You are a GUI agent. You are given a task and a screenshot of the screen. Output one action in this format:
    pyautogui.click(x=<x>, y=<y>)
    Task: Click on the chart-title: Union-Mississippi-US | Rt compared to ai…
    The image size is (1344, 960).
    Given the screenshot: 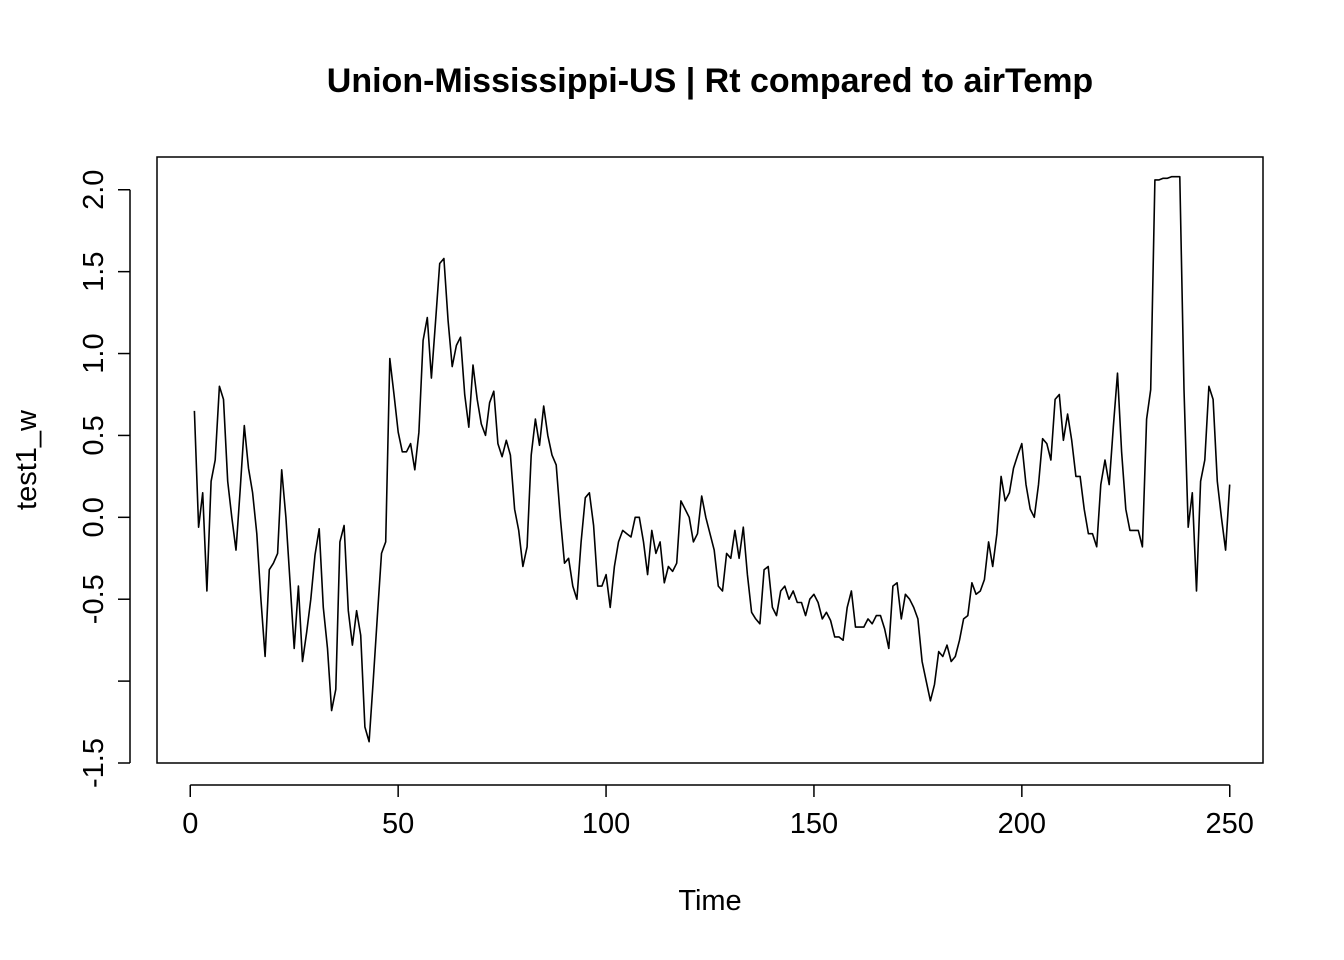 What is the action you would take?
    pyautogui.click(x=710, y=81)
    